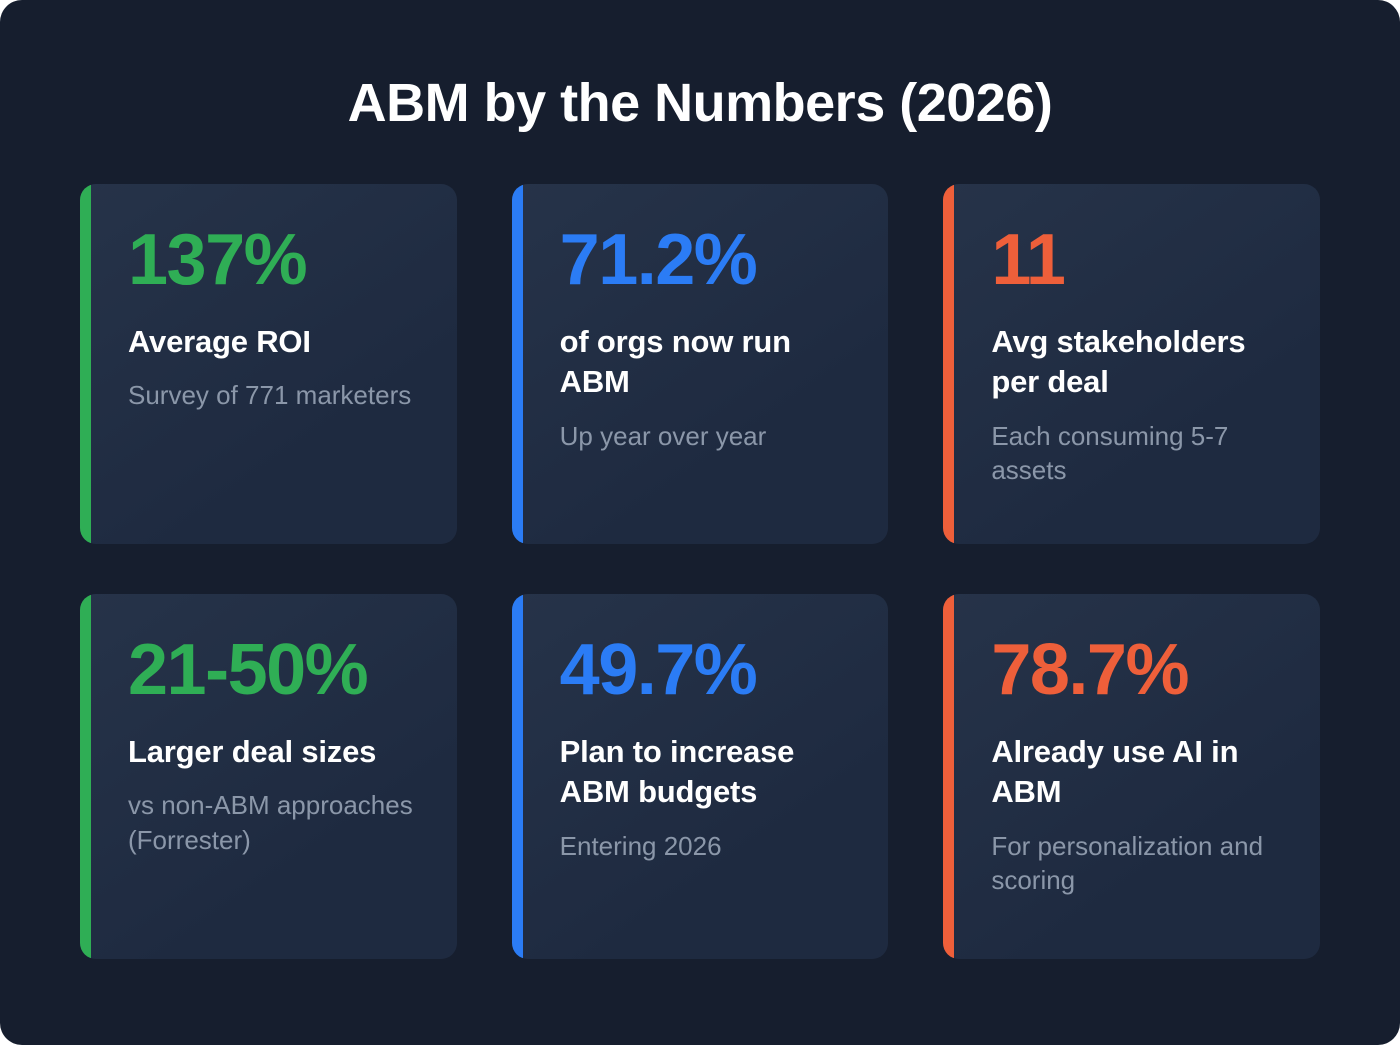  I want to click on stat-label: of orgs now run ABM, so click(675, 362).